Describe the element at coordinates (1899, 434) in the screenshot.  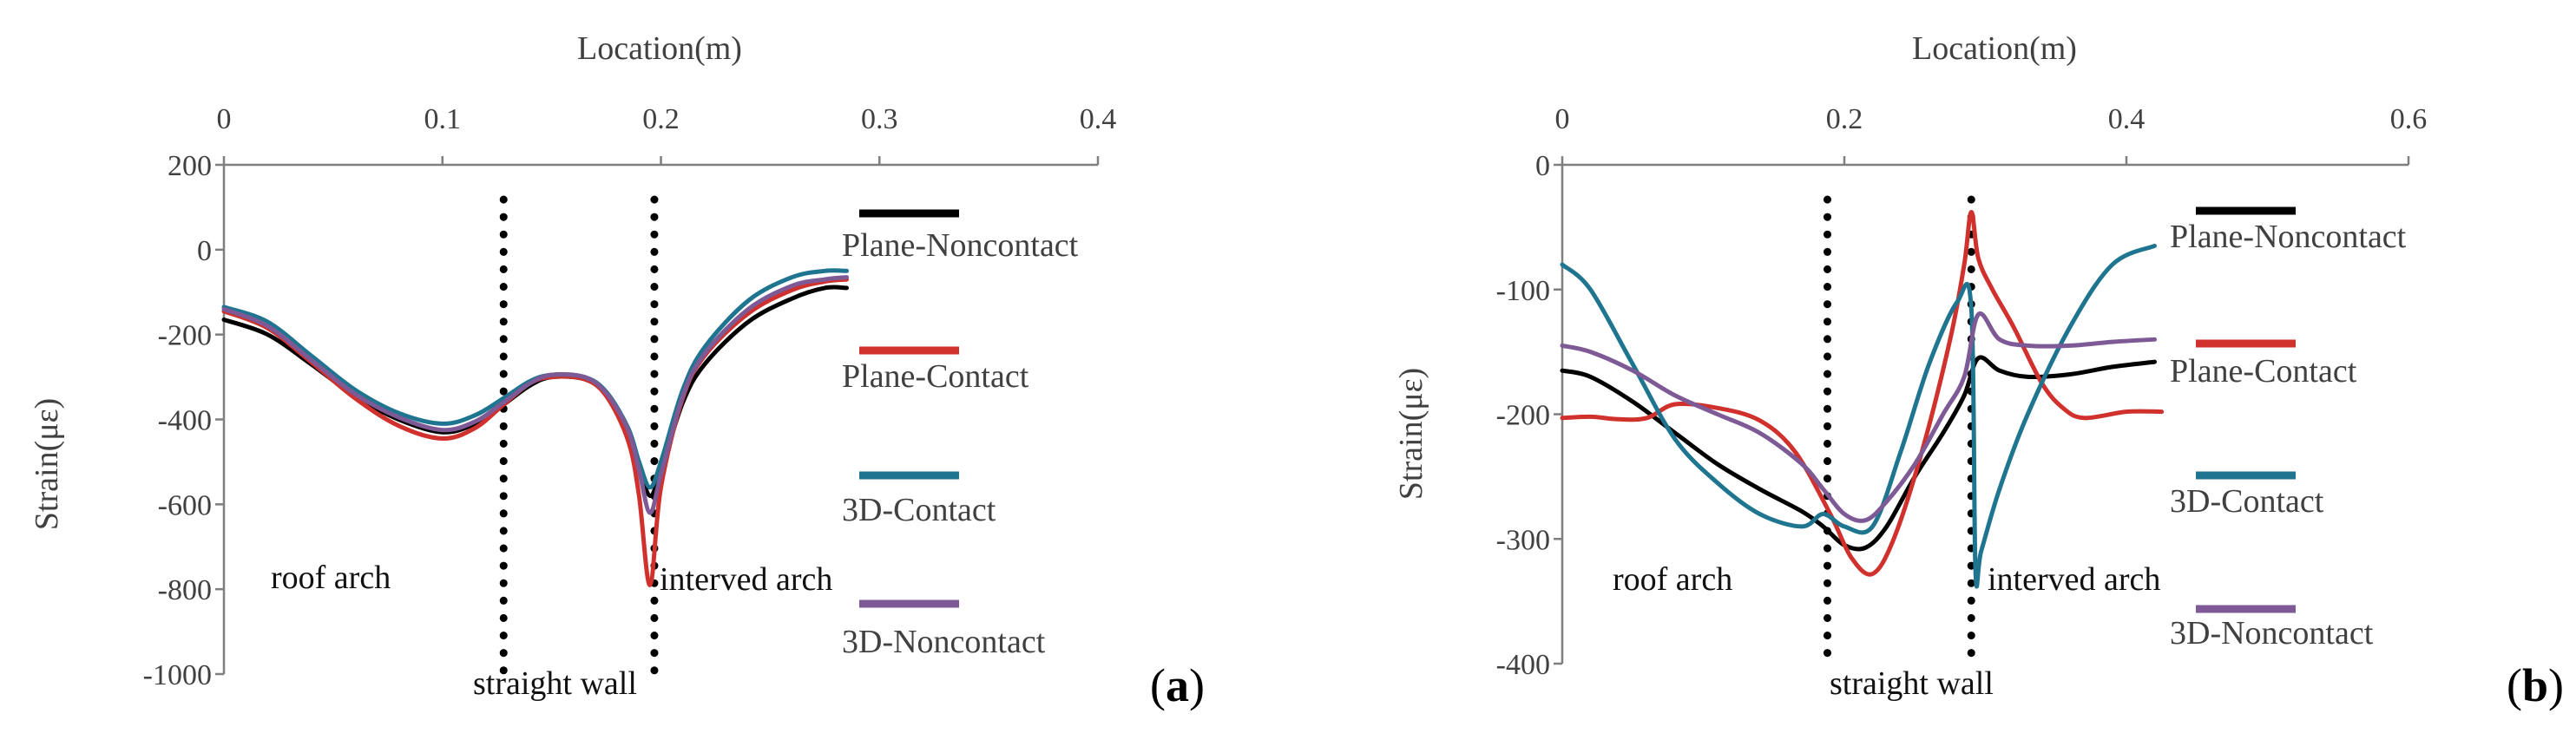
I see `chart-b-dotted-lines` at that location.